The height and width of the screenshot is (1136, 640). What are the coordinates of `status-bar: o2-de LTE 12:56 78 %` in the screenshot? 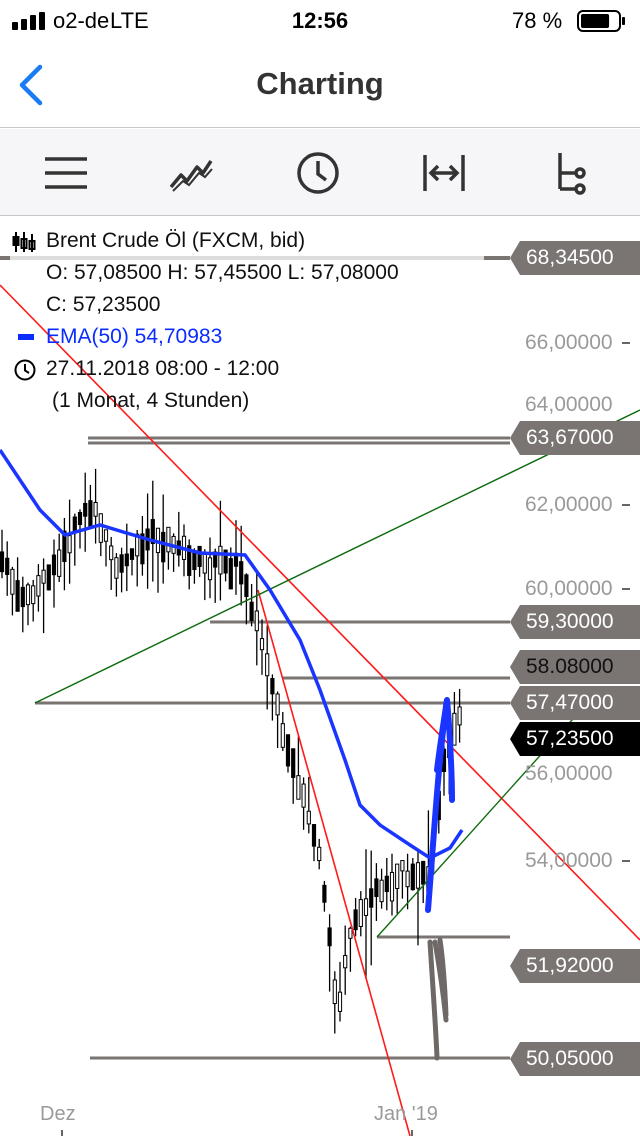 It's located at (320, 21).